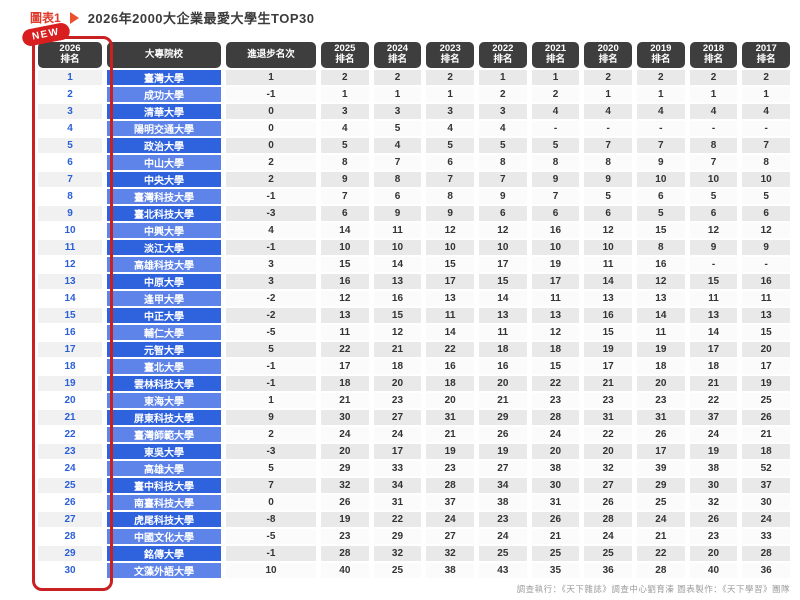 Image resolution: width=800 pixels, height=600 pixels. Describe the element at coordinates (503, 94) in the screenshot. I see `year-cell: 2` at that location.